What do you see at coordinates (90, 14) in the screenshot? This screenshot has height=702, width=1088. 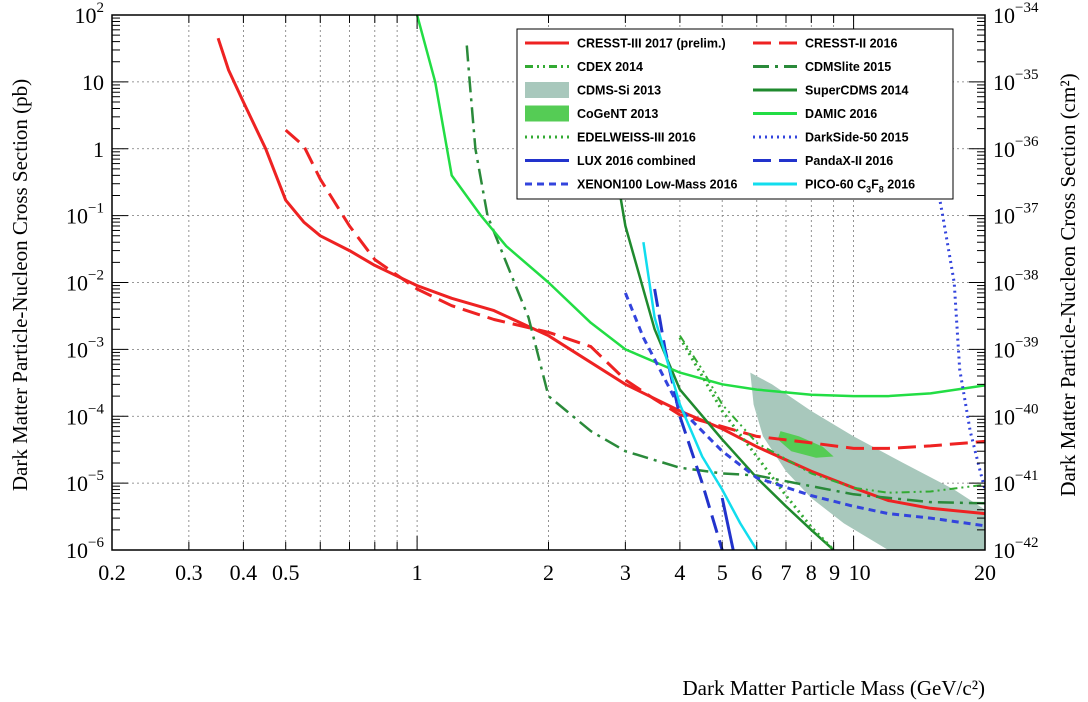 I see `y-tick-label: 10²` at bounding box center [90, 14].